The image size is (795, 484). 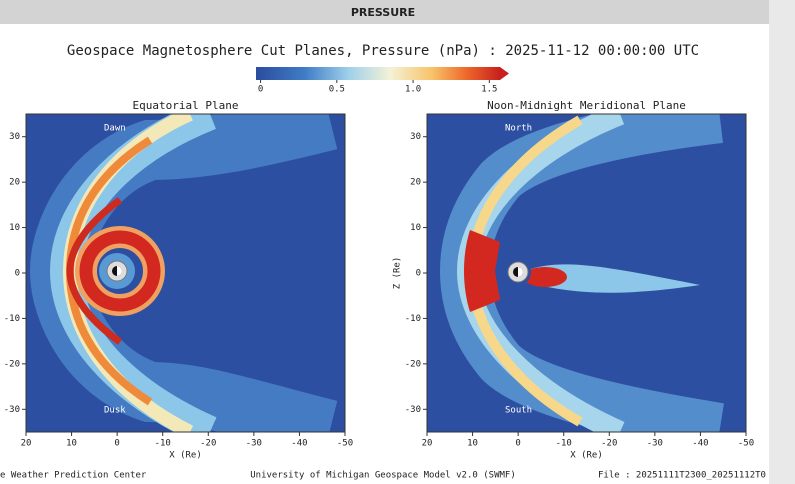 What do you see at coordinates (382, 81) in the screenshot?
I see `colorbar: 0 0.5 1.0 1.5` at bounding box center [382, 81].